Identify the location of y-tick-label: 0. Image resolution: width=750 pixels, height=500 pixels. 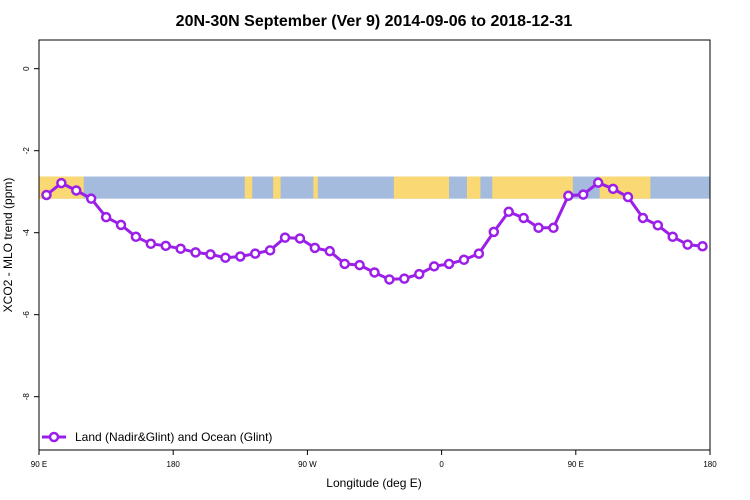
(26, 68).